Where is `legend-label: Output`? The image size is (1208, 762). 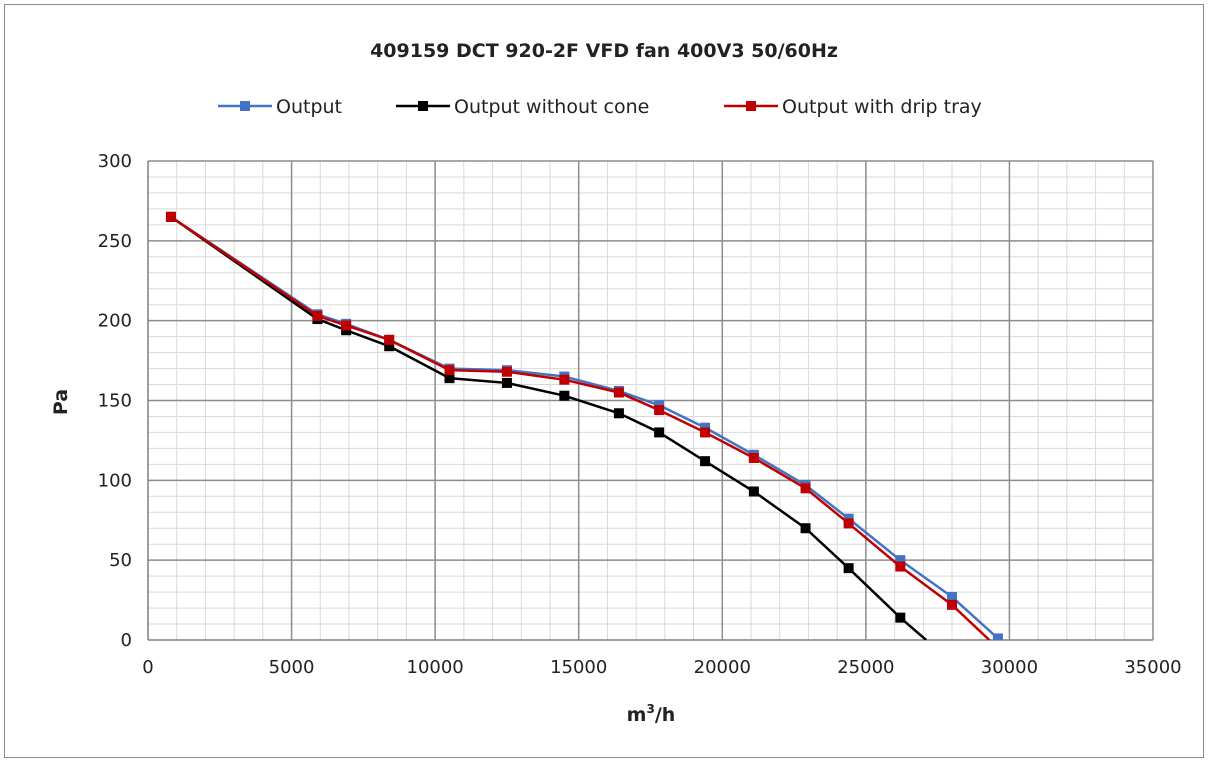
legend-label: Output is located at coordinates (309, 107).